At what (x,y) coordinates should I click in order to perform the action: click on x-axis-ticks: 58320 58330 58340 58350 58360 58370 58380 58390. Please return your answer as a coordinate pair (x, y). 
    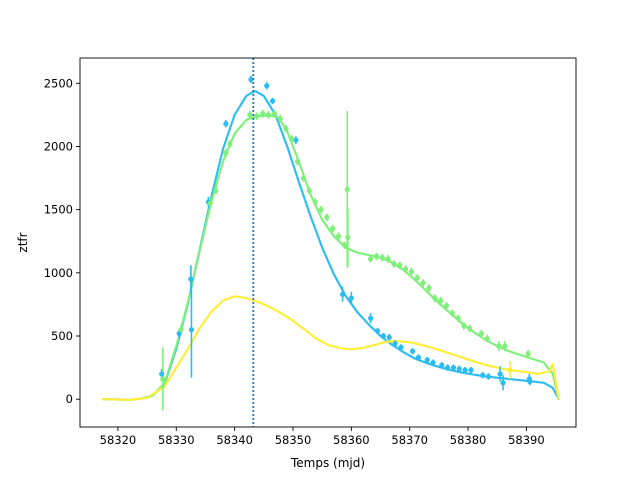
    Looking at the image, I should click on (322, 437).